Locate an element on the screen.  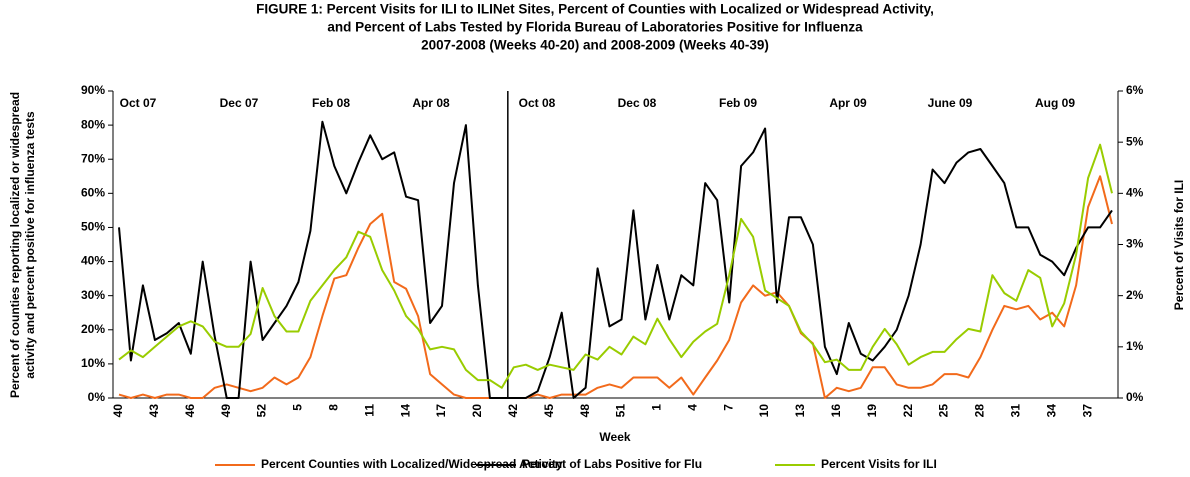
y2-tick-label: 5% is located at coordinates (1135, 141).